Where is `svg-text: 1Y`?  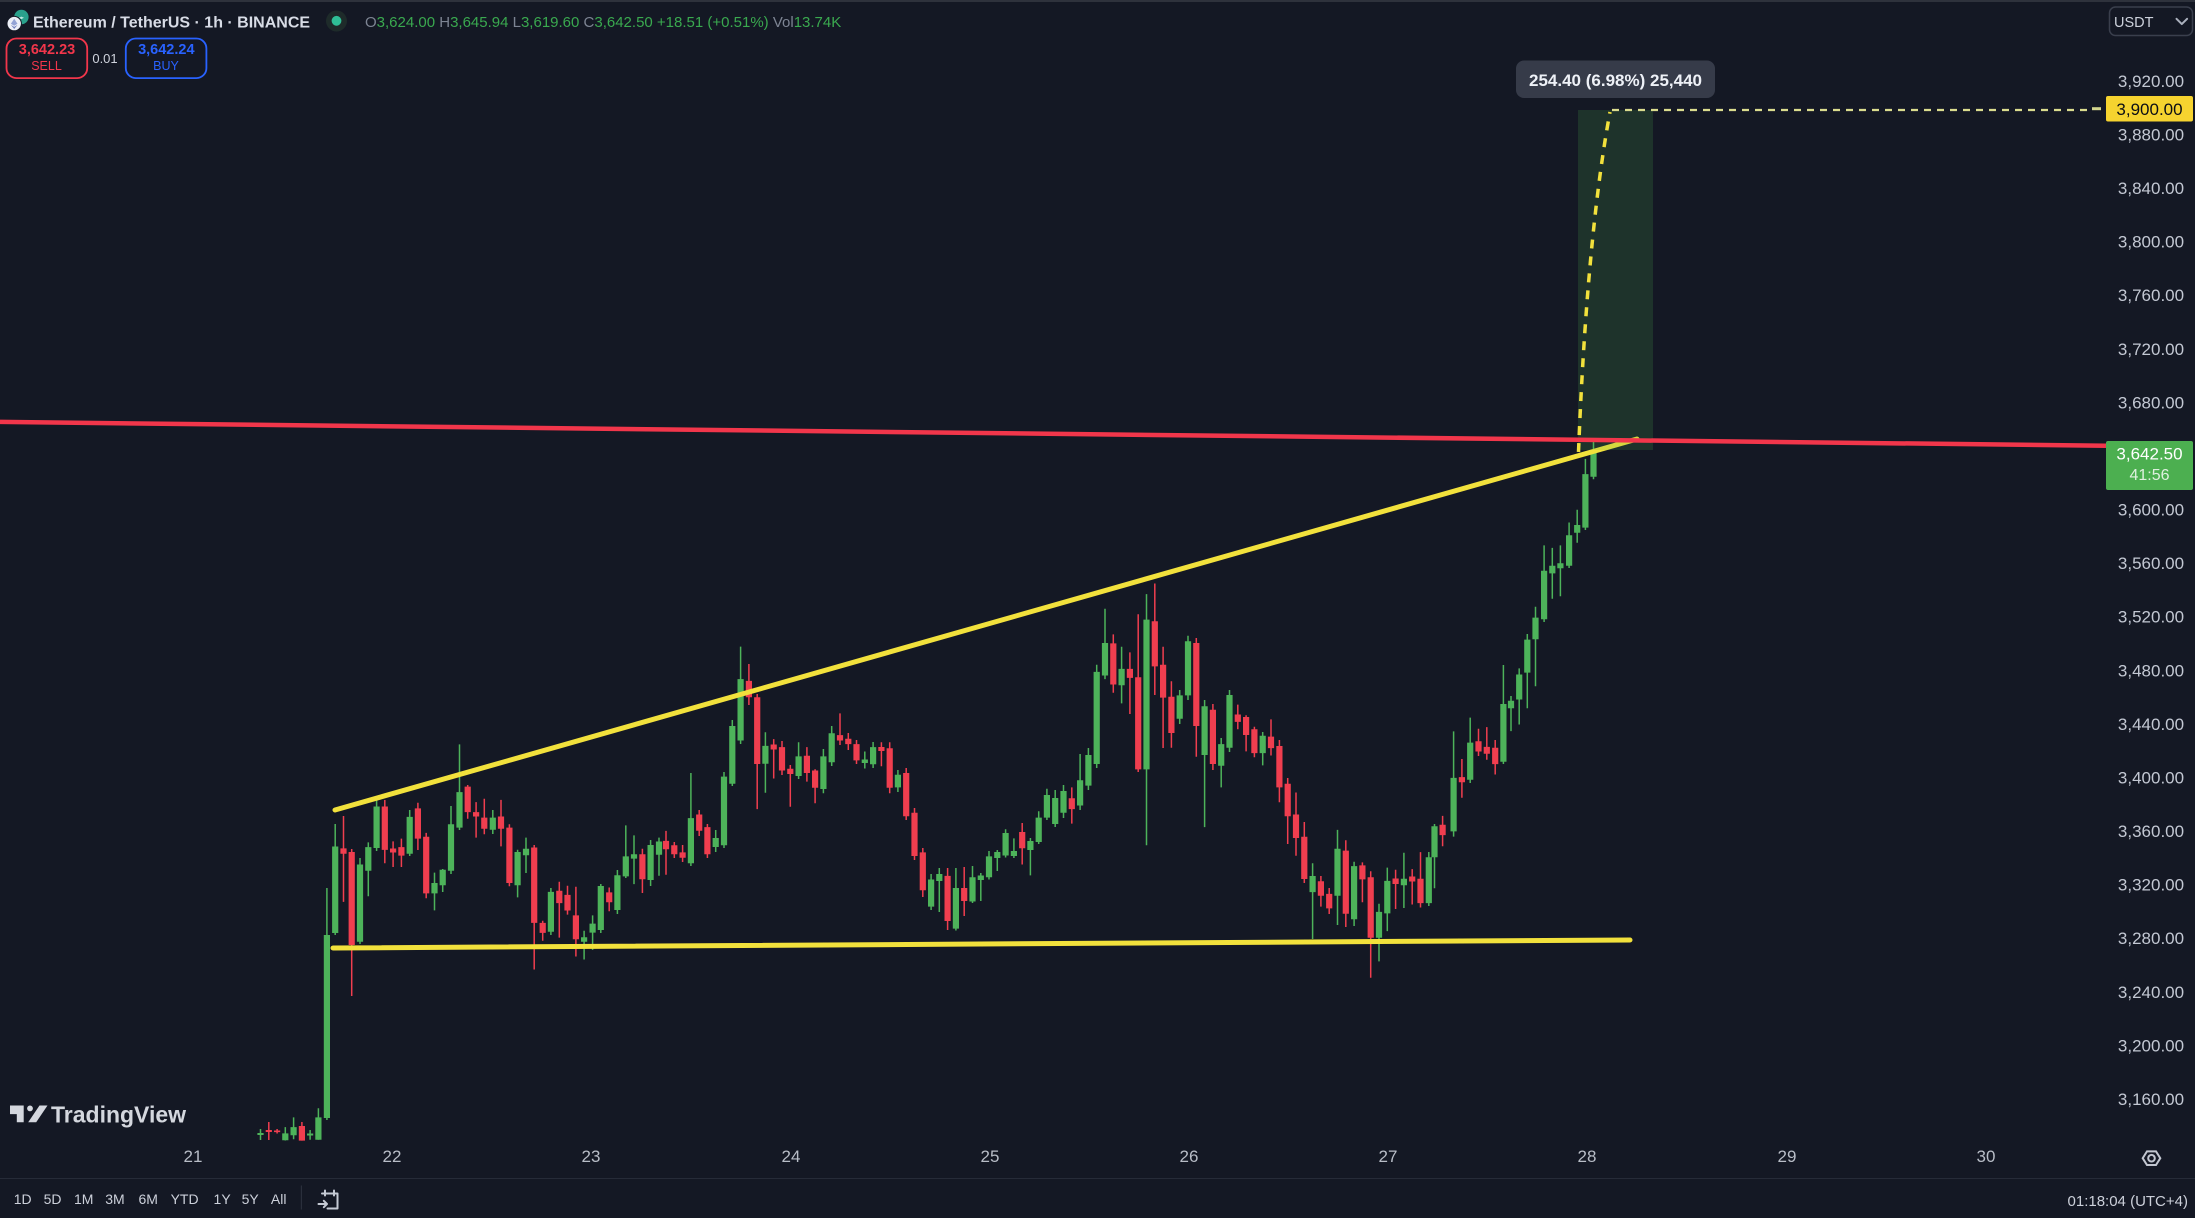
svg-text: 1Y is located at coordinates (223, 1199).